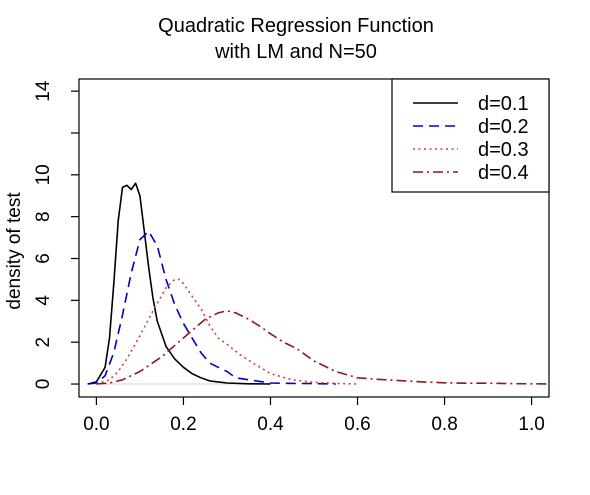 This screenshot has width=590, height=495. Describe the element at coordinates (503, 104) in the screenshot. I see `legend-label-1: d=0.1` at that location.